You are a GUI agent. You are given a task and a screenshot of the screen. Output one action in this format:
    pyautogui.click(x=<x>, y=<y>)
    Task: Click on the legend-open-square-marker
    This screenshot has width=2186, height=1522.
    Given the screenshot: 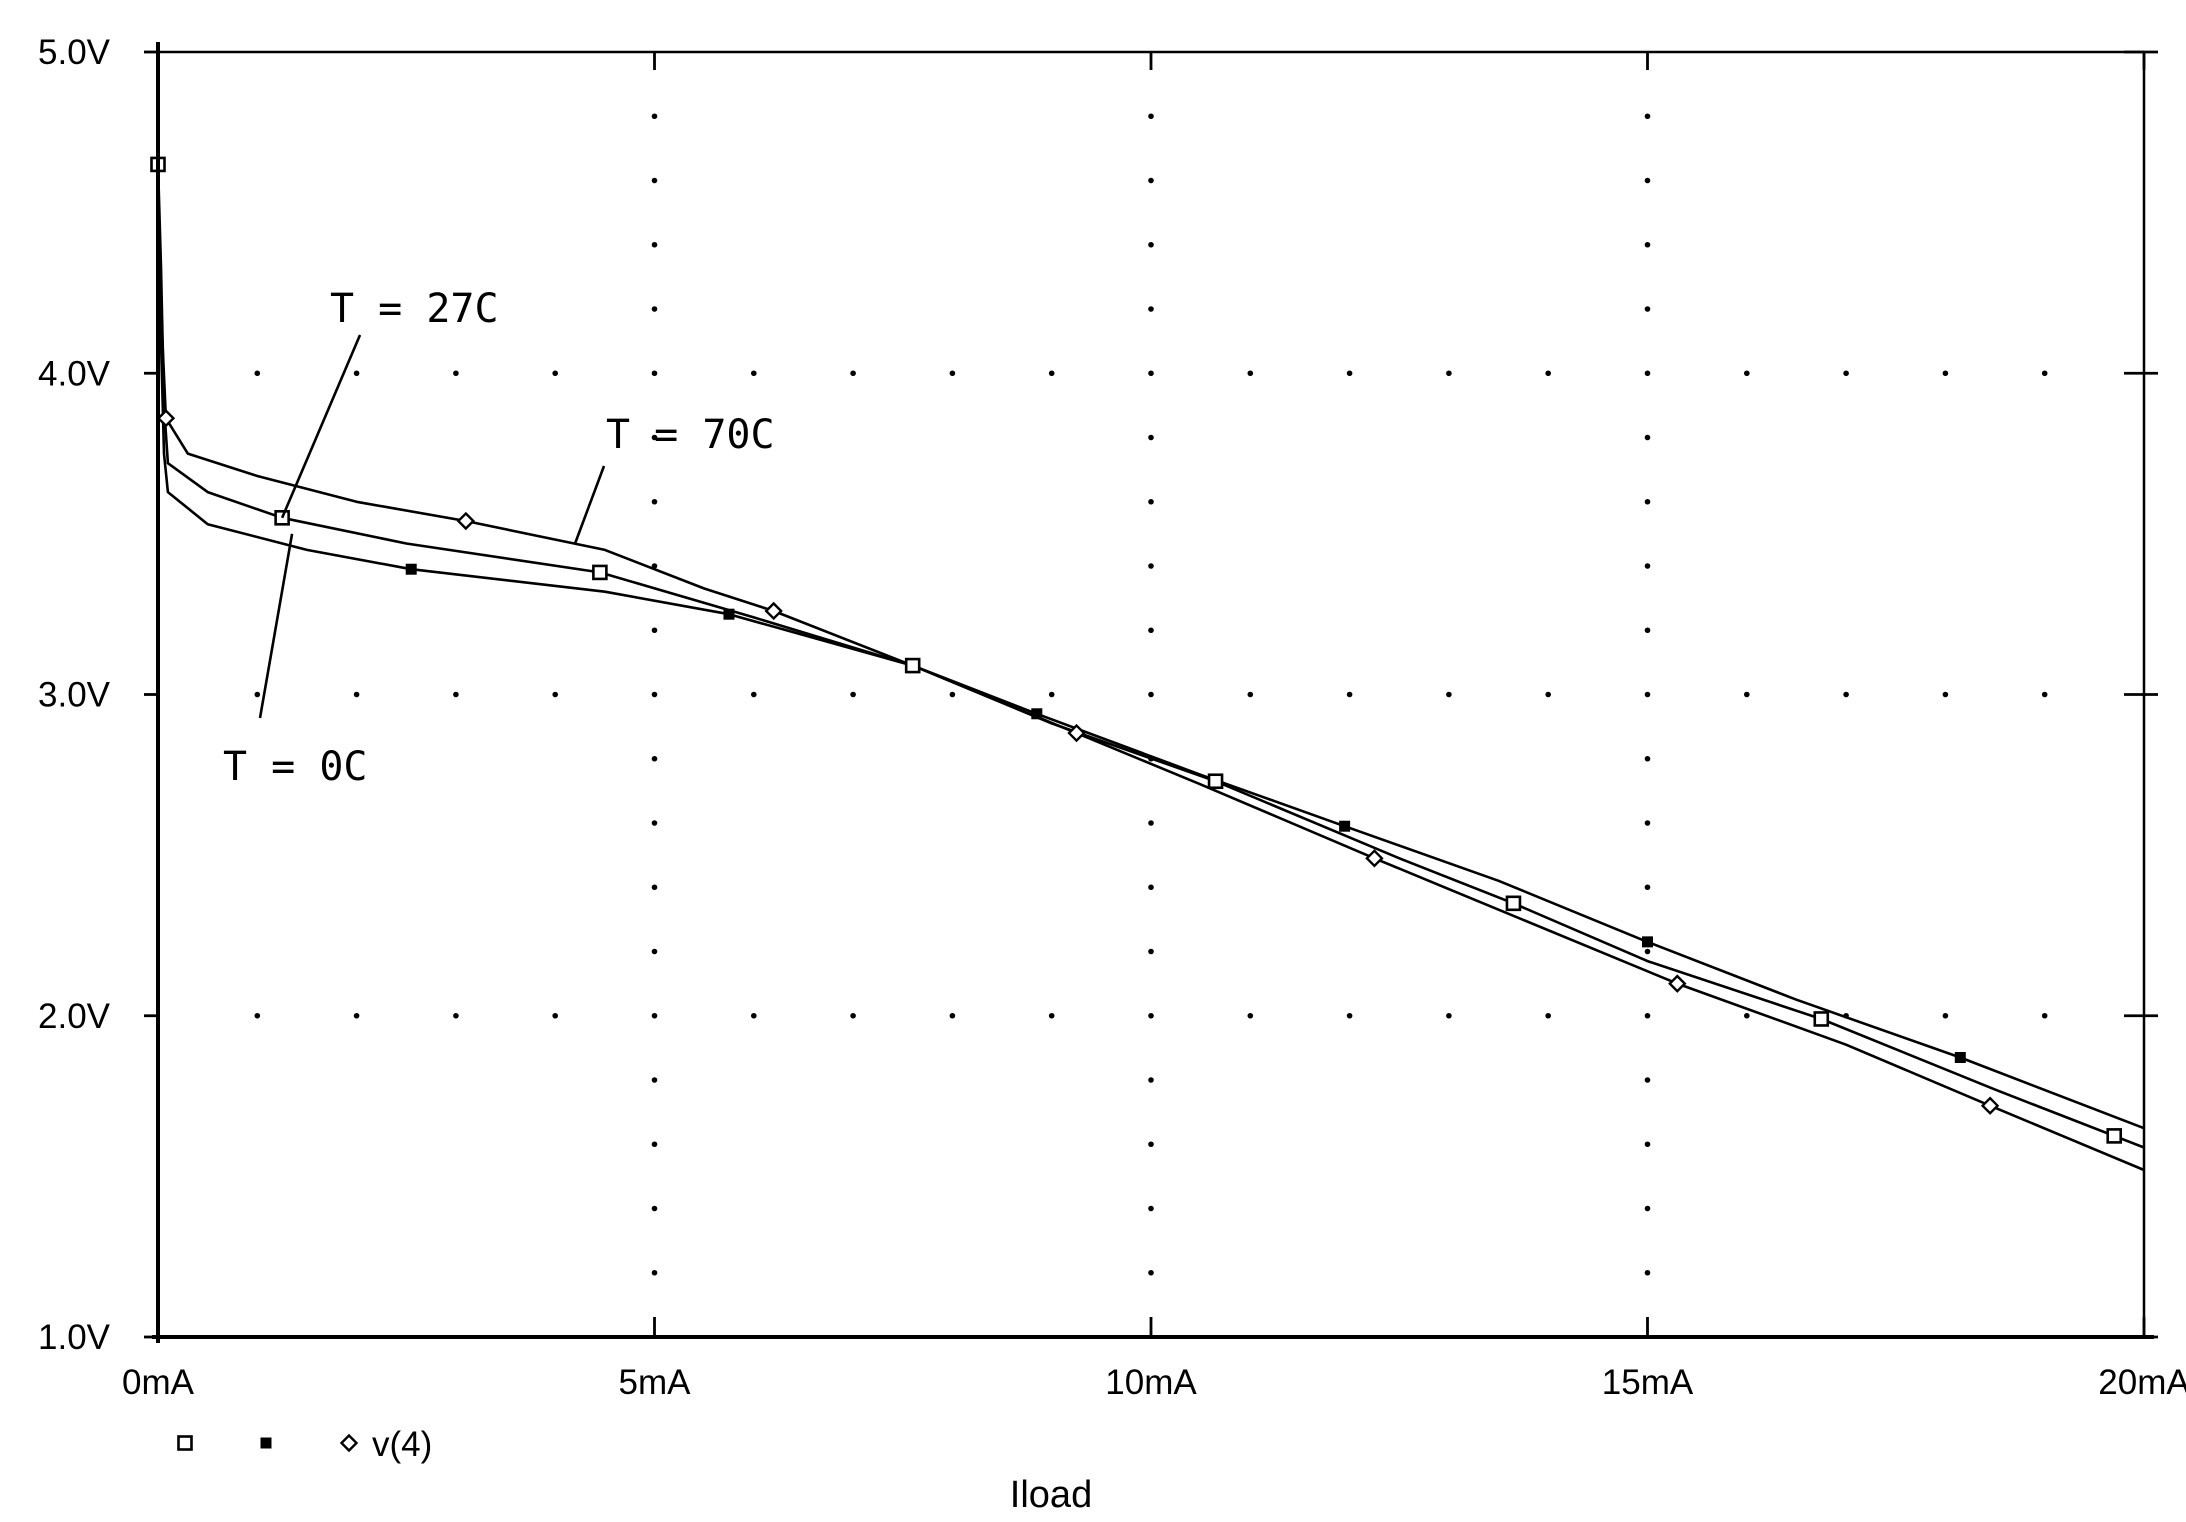 What is the action you would take?
    pyautogui.click(x=185, y=1443)
    